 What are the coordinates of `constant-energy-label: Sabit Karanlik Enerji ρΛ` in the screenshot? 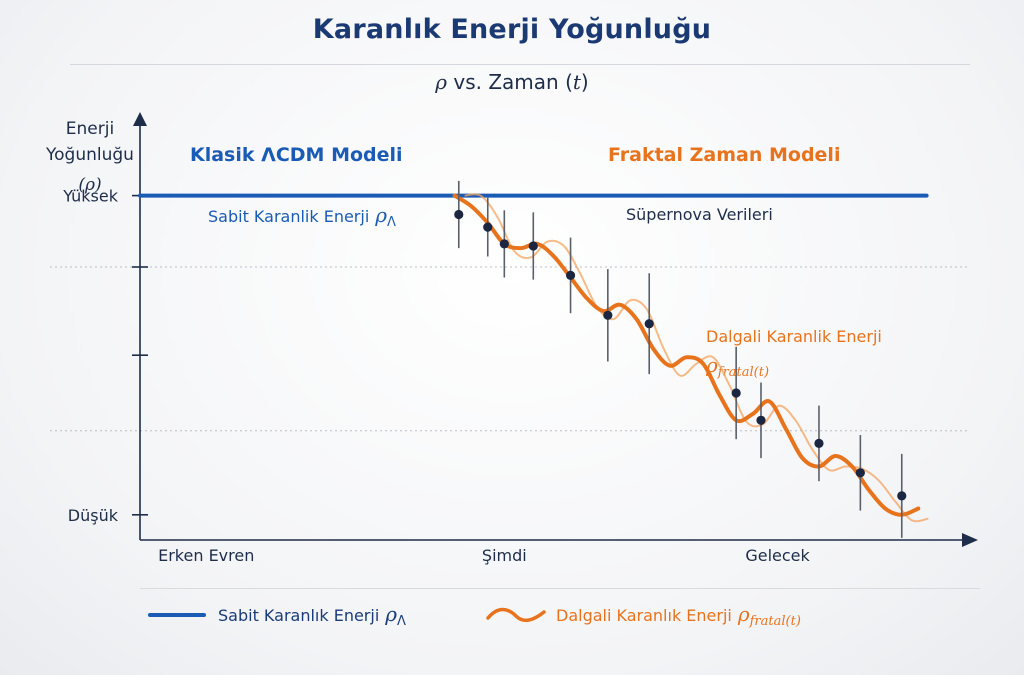 It's located at (302, 216).